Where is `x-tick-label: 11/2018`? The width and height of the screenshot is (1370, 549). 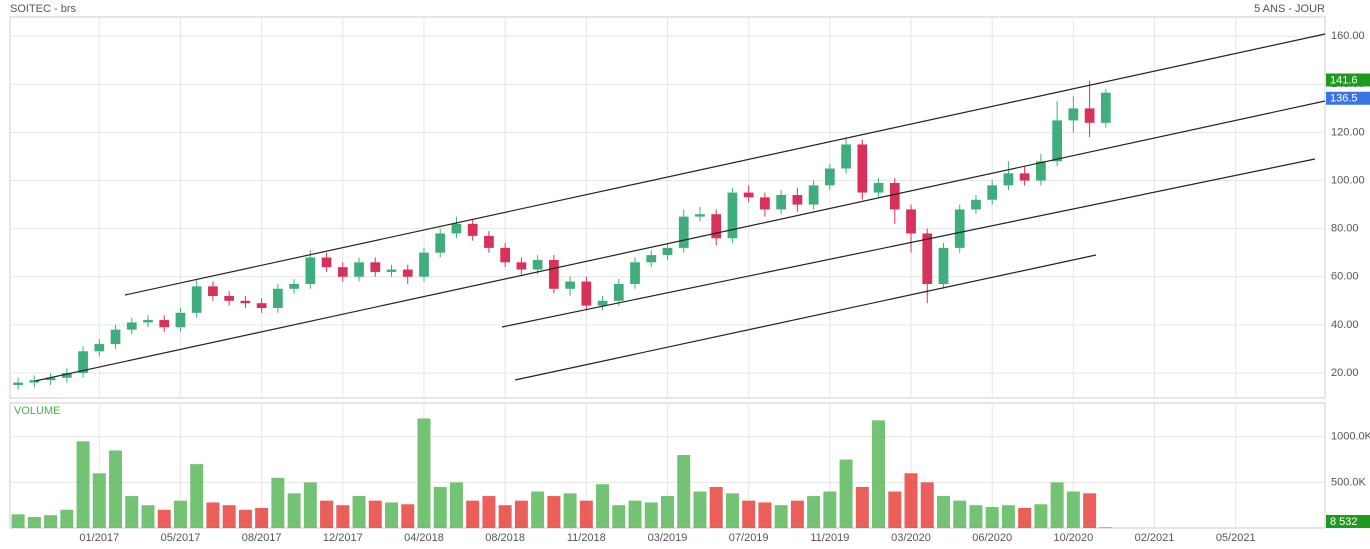 x-tick-label: 11/2018 is located at coordinates (586, 538).